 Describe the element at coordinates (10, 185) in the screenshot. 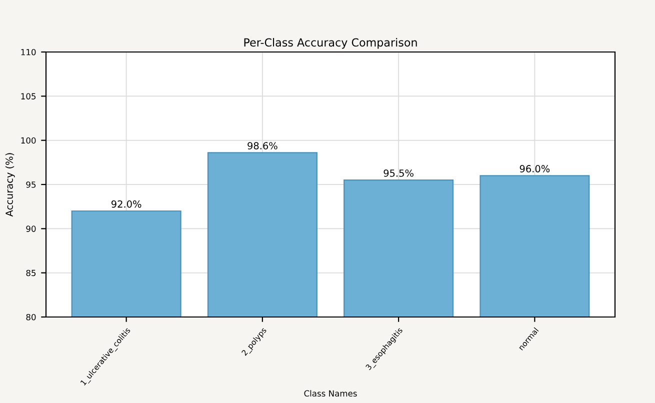

I see `y-axis-title: Accuracy (%)` at that location.